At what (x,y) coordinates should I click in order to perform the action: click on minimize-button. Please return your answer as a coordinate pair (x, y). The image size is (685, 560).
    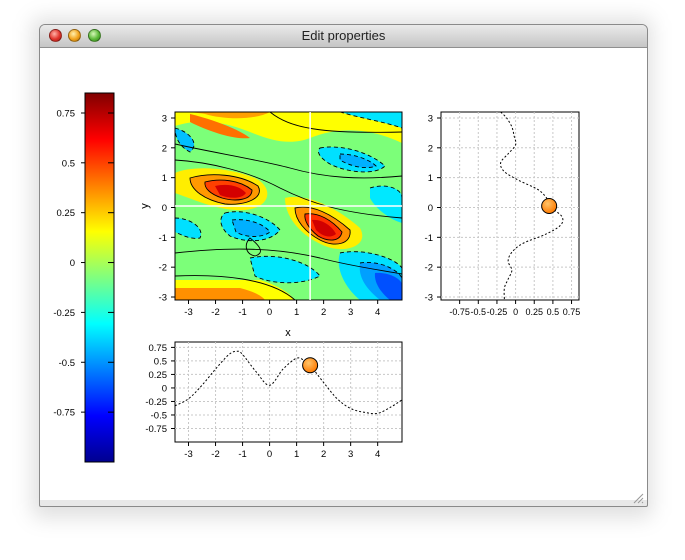
    Looking at the image, I should click on (74, 35).